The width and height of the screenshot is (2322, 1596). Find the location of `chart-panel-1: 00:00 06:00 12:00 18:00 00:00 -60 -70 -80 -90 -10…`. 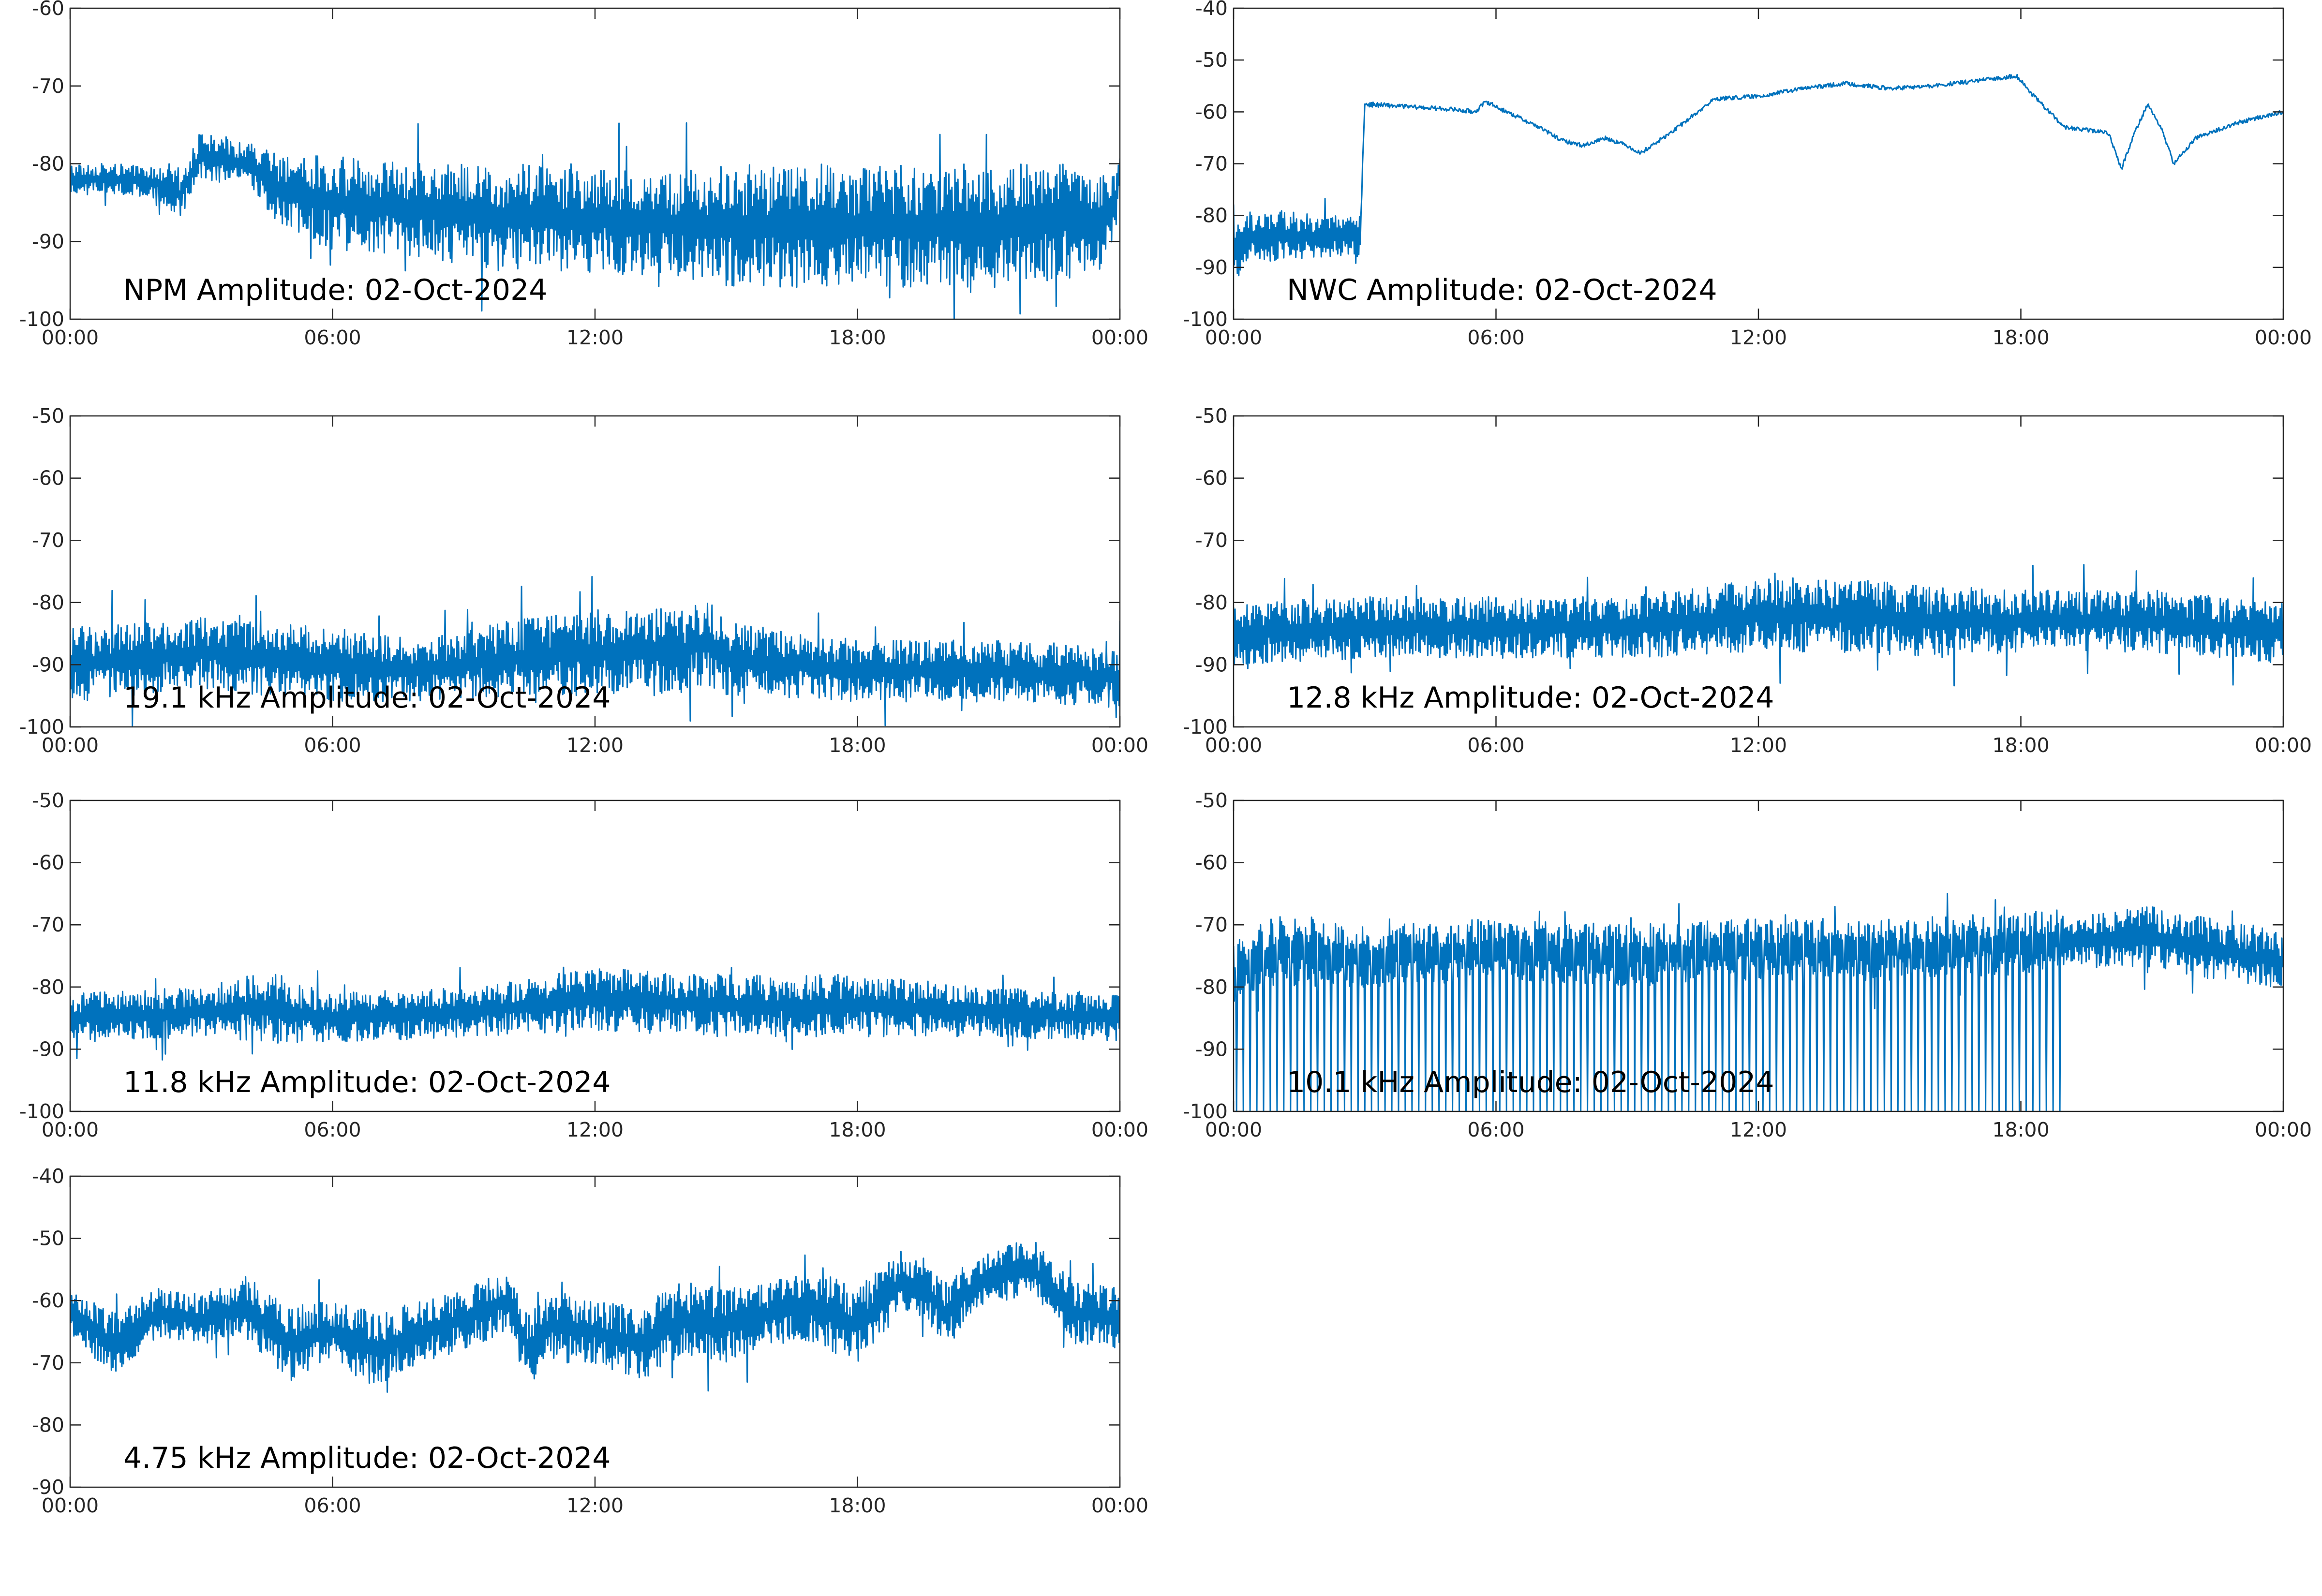

chart-panel-1: 00:00 06:00 12:00 18:00 00:00 -60 -70 -80 -90 -10… is located at coordinates (583, 174).